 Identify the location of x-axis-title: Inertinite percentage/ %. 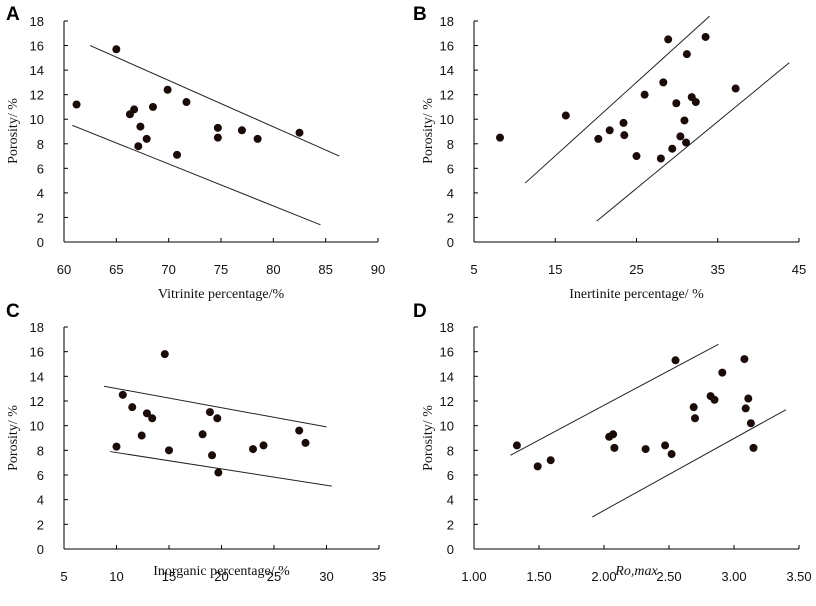
(636, 294).